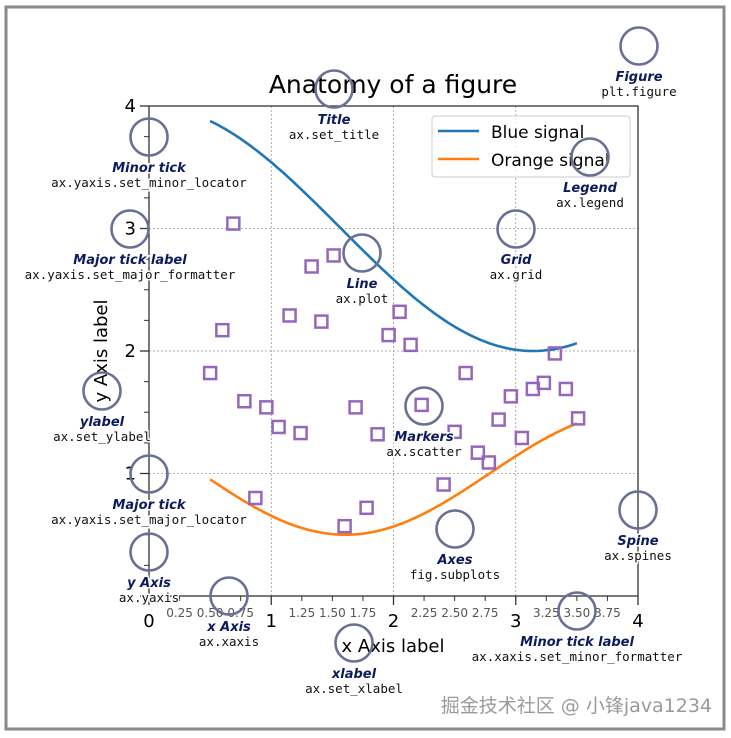  What do you see at coordinates (229, 596) in the screenshot?
I see `x-axis-annotation-circle` at bounding box center [229, 596].